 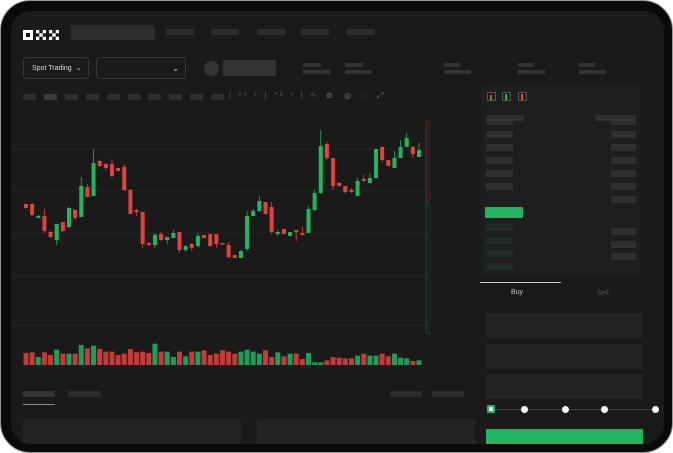 I want to click on screenshot-icon: ◌, so click(x=363, y=95).